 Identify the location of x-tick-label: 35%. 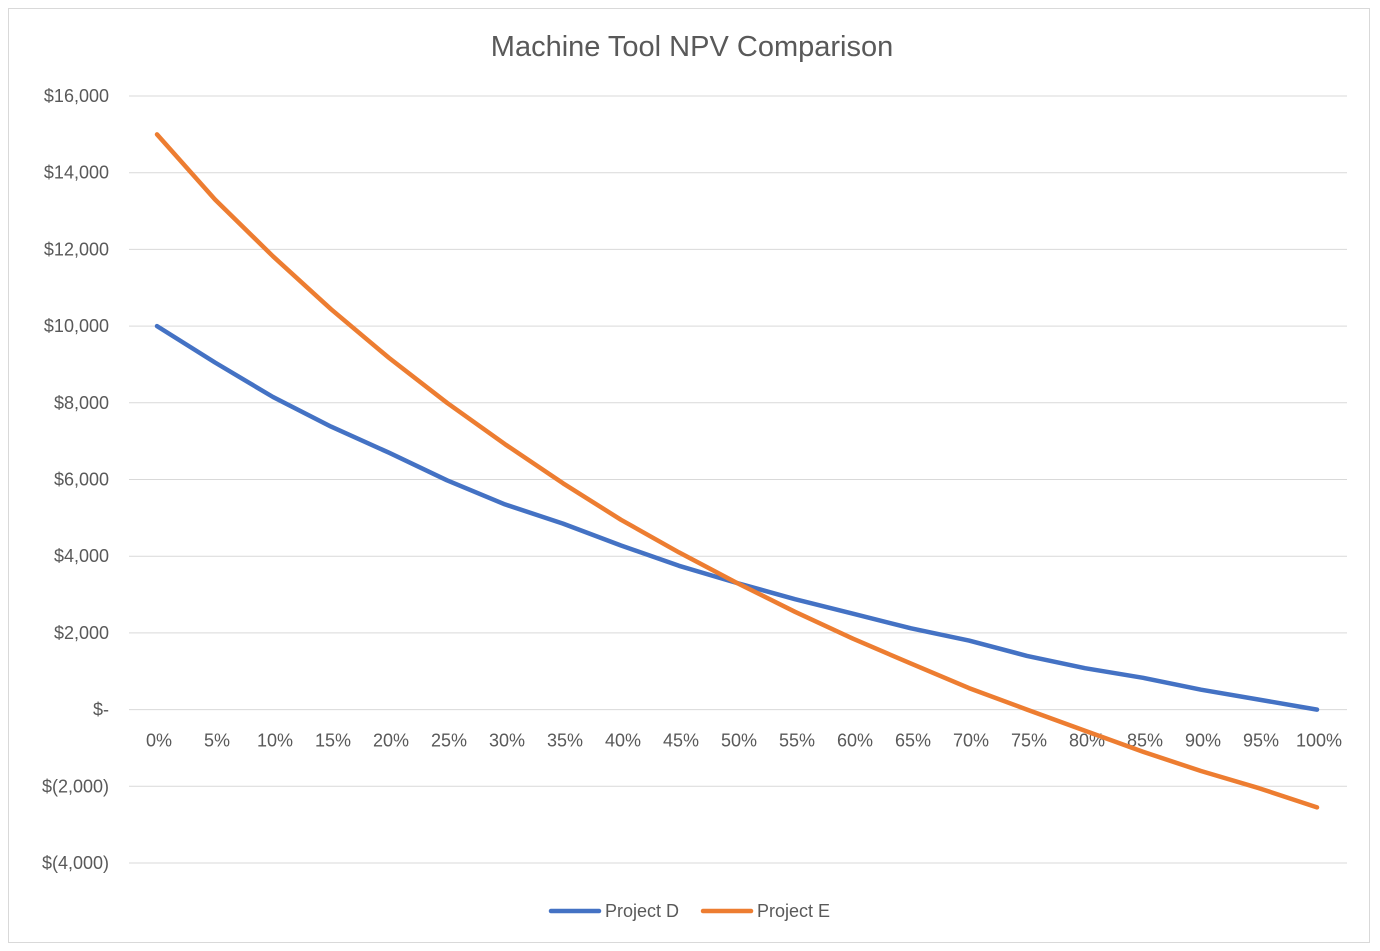
(565, 741).